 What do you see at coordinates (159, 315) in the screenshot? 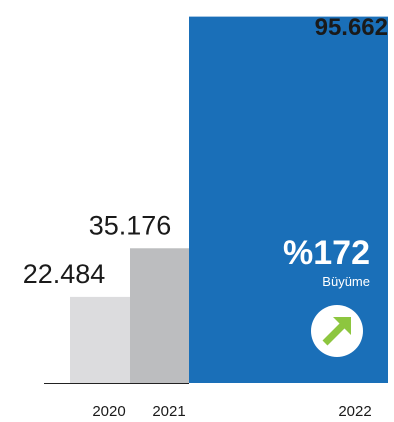
I see `bar-2021` at bounding box center [159, 315].